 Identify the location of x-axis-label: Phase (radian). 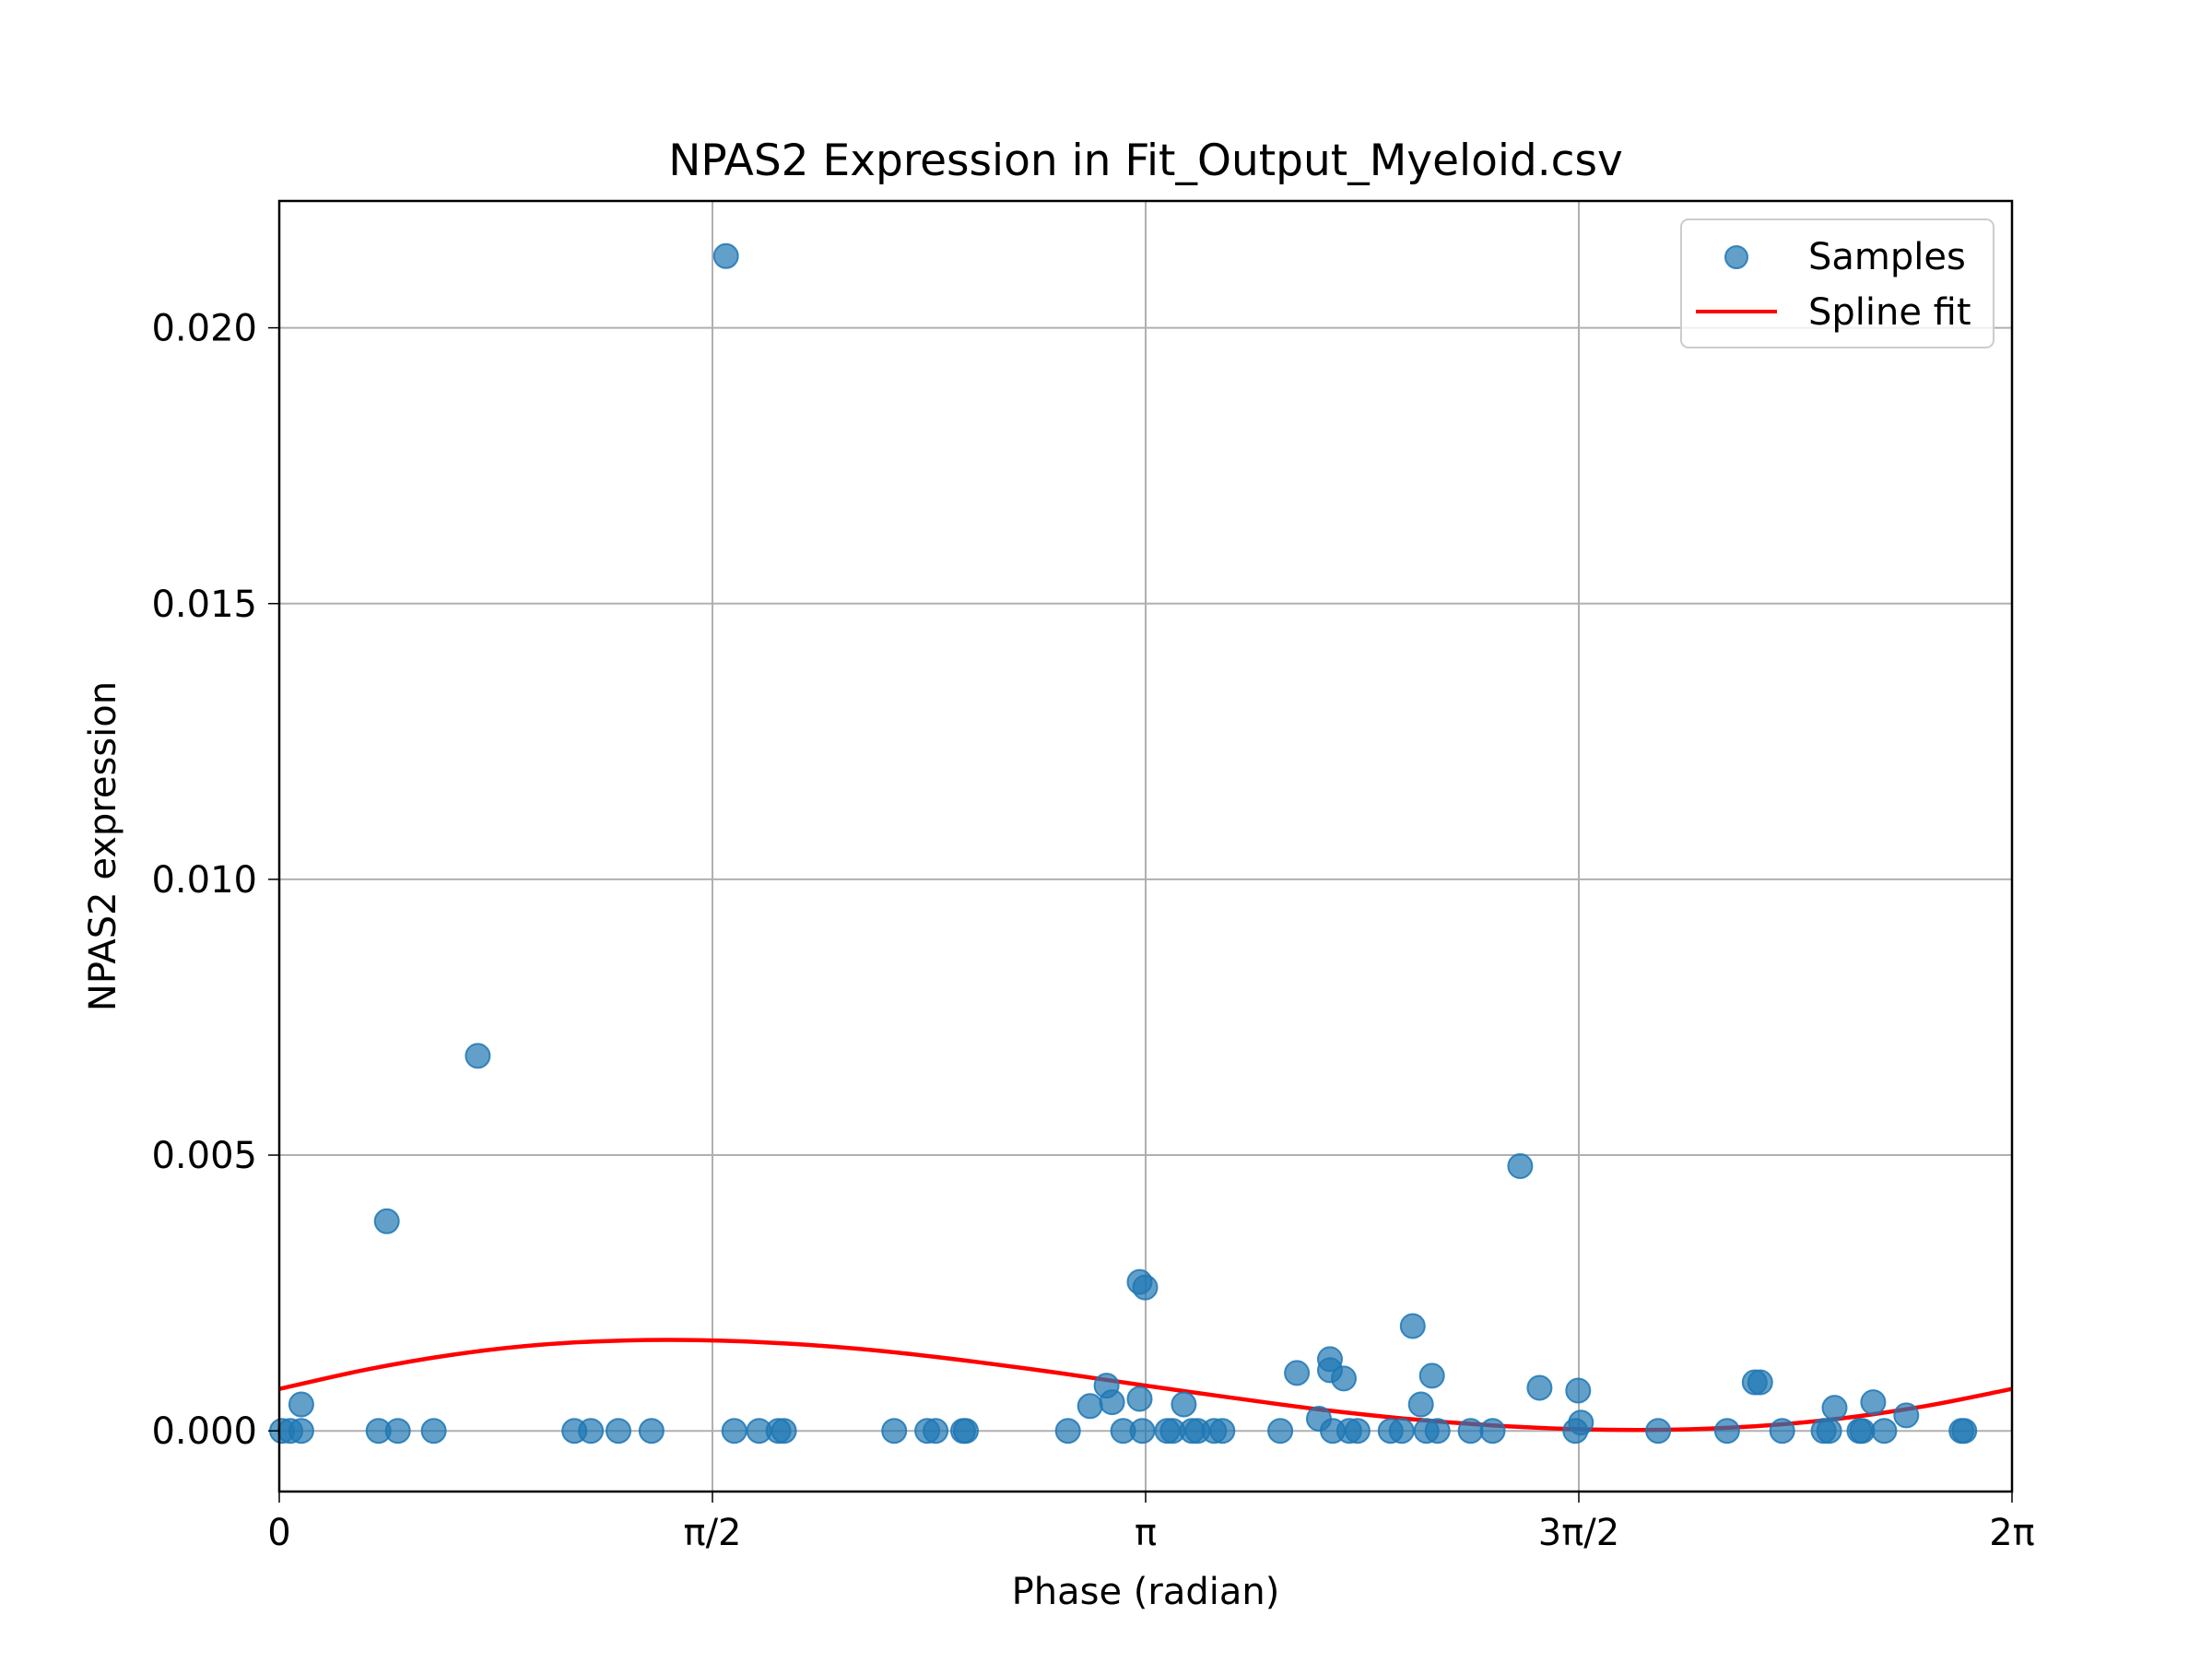
(1146, 1592).